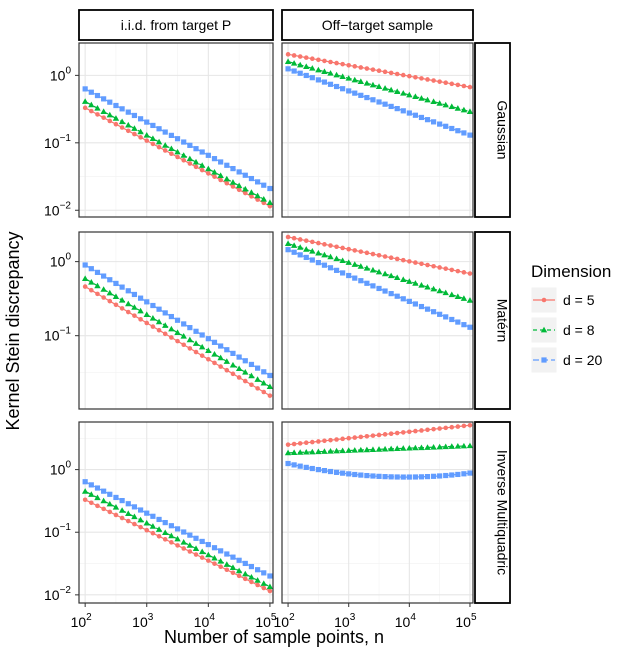  What do you see at coordinates (57, 209) in the screenshot?
I see `y-tick-label: 10−2` at bounding box center [57, 209].